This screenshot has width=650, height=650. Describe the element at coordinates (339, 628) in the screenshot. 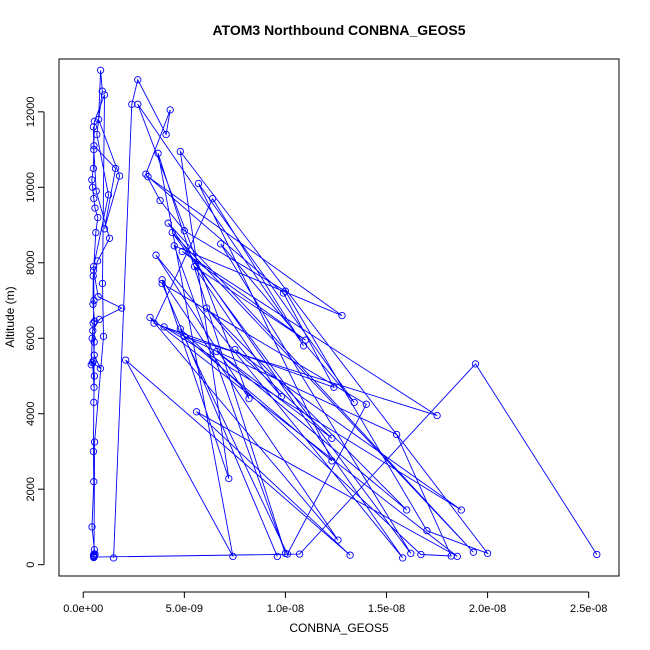

I see `x-axis-label: CONBNA_GEOS5` at that location.